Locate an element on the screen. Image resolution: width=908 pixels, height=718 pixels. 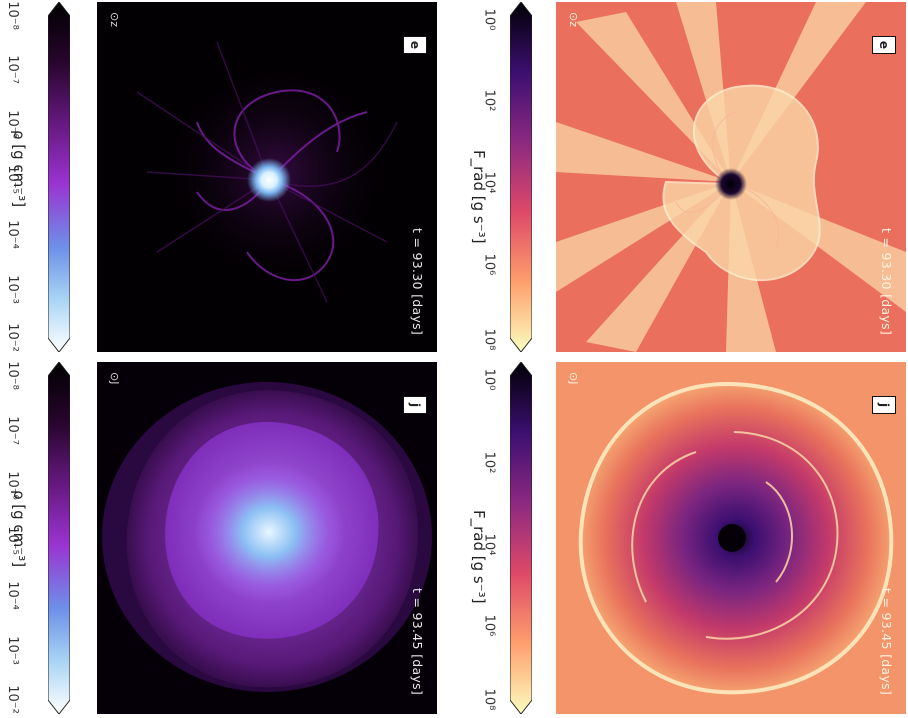
flux-colorbar-bottom-label: F_rad [g s⁻³] is located at coordinates (479, 557).